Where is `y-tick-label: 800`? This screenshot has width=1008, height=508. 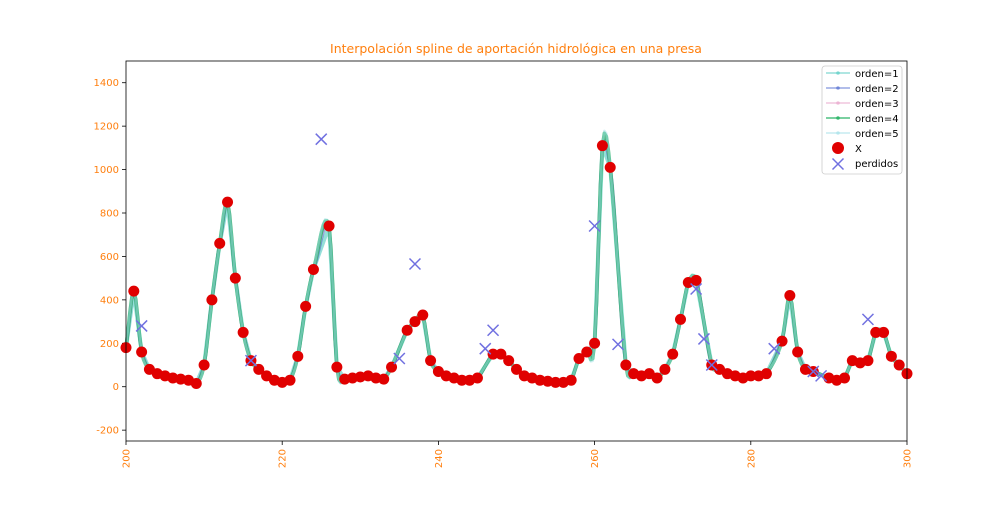 y-tick-label: 800 is located at coordinates (109, 214).